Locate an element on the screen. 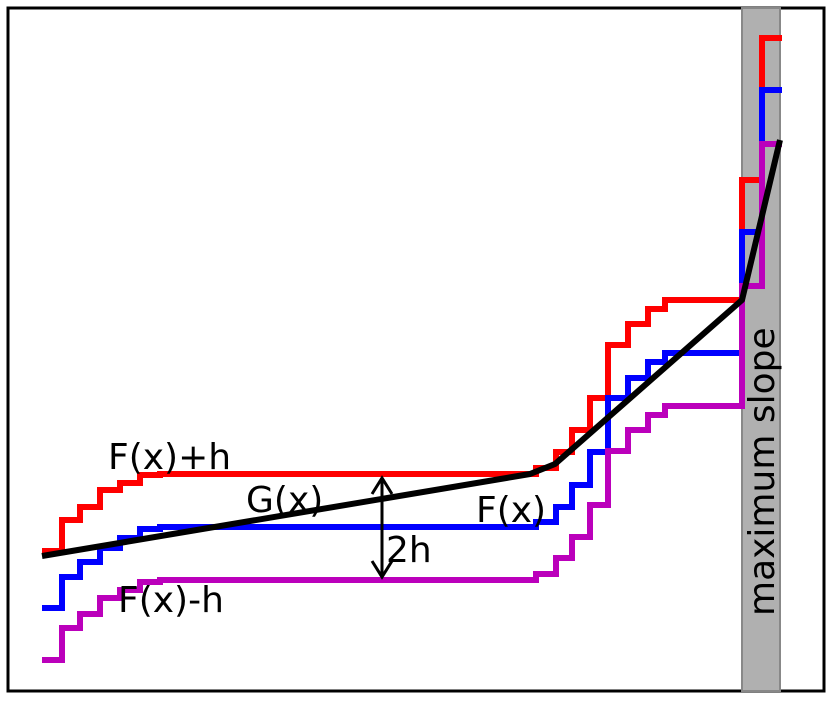 The width and height of the screenshot is (832, 701). two-h-label: 2h is located at coordinates (409, 550).